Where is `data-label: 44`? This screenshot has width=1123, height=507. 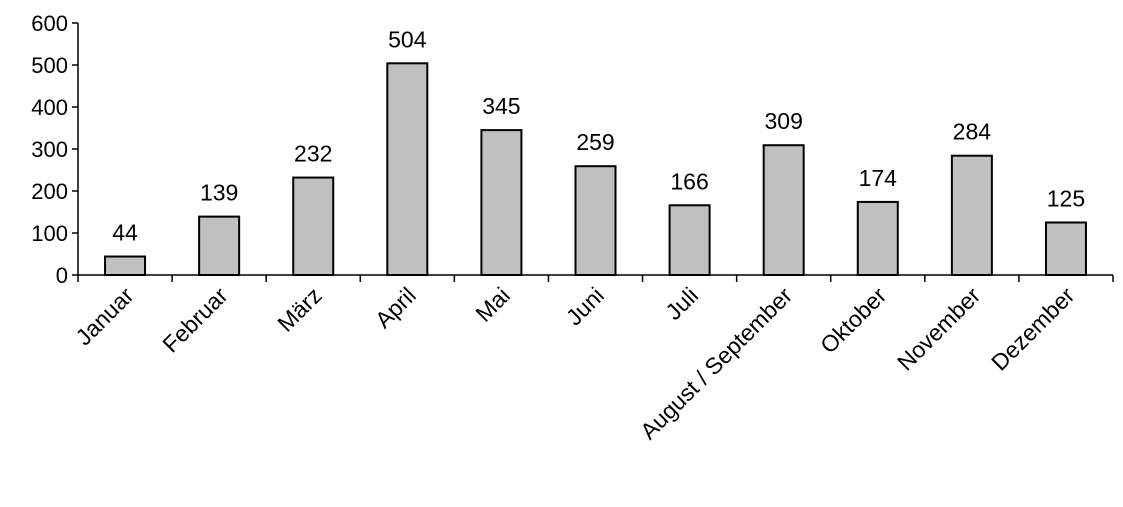
data-label: 44 is located at coordinates (125, 233).